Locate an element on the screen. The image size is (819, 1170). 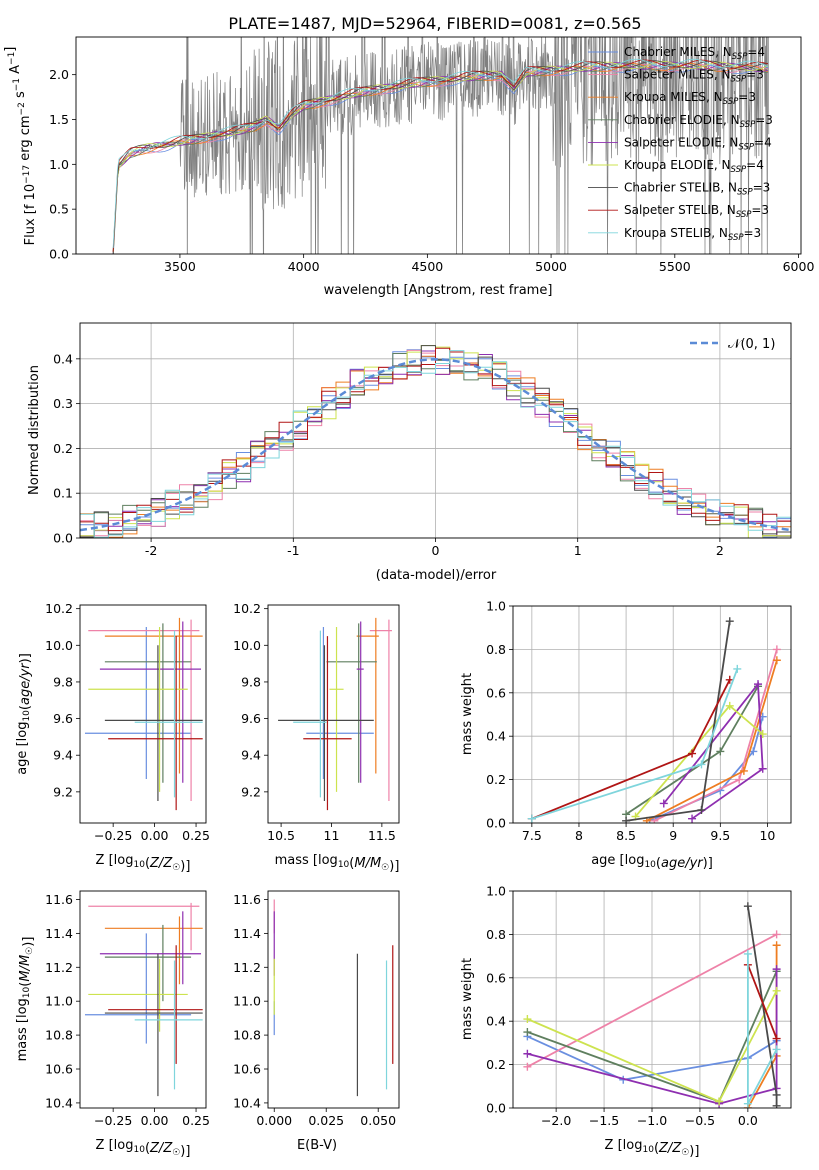
legend-label: Salpeter MILES, NSSP=3 is located at coordinates (694, 76).